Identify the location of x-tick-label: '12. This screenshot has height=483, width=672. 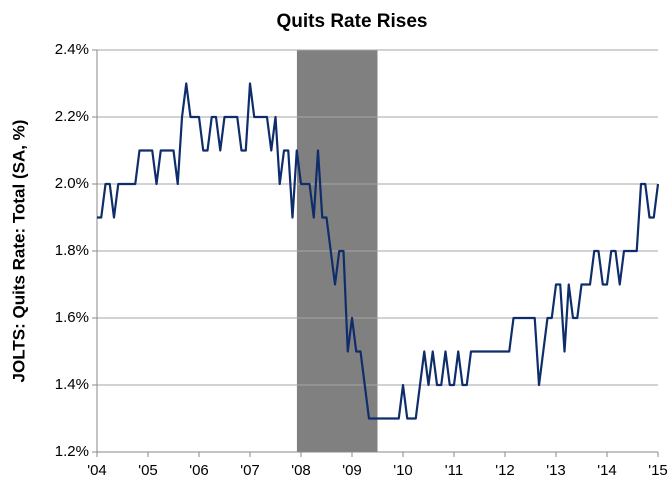
(505, 470).